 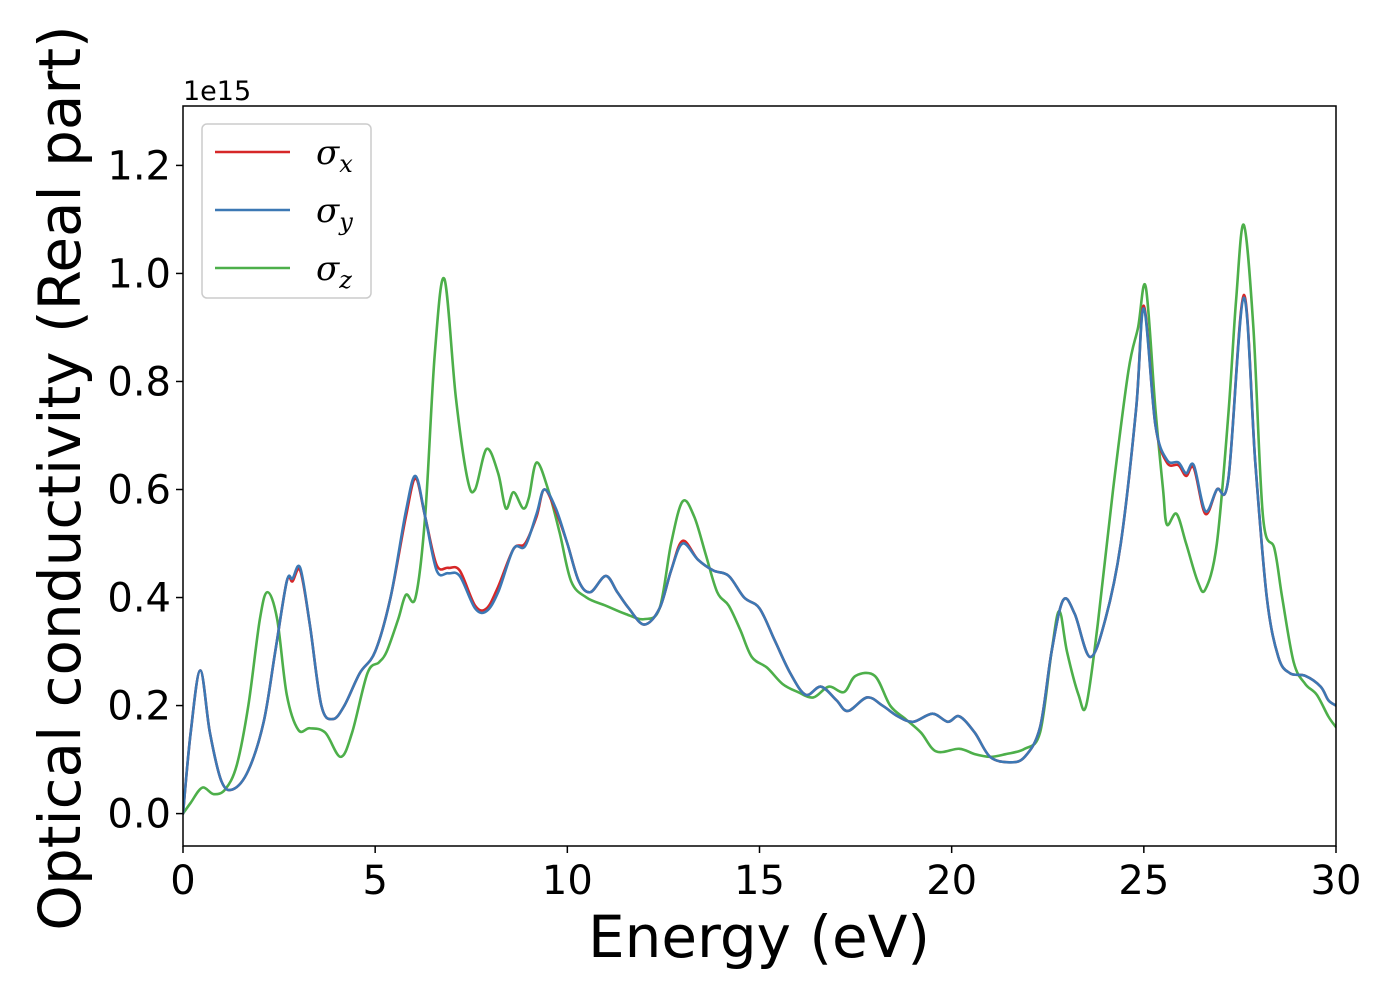 What do you see at coordinates (374, 881) in the screenshot?
I see `x-tick-label: 5` at bounding box center [374, 881].